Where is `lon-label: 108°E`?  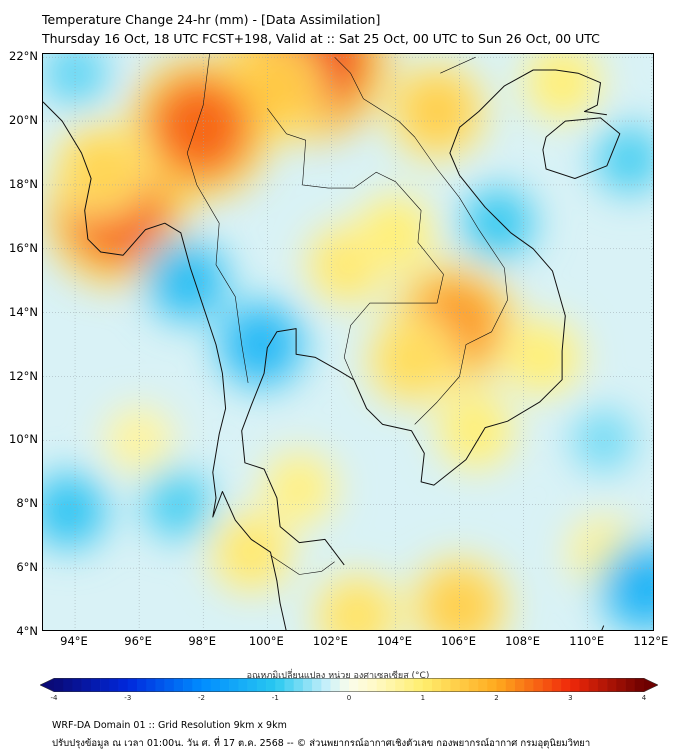
lon-label: 108°E is located at coordinates (523, 641).